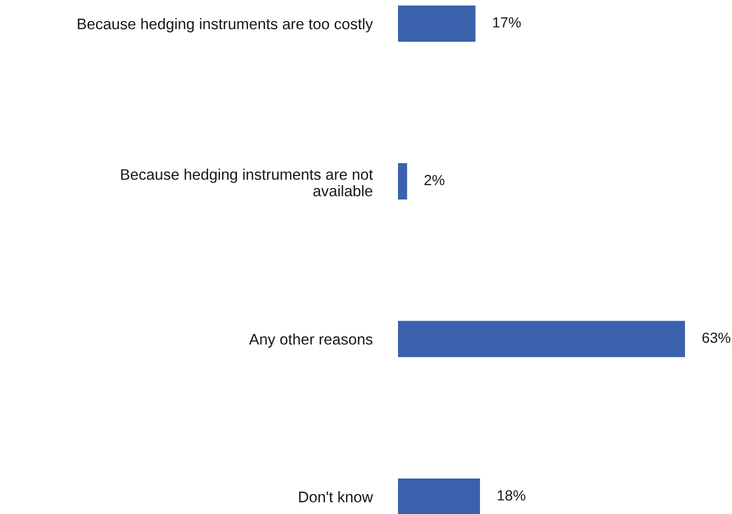 This screenshot has height=514, width=732. Describe the element at coordinates (716, 337) in the screenshot. I see `data-label: 63%` at that location.